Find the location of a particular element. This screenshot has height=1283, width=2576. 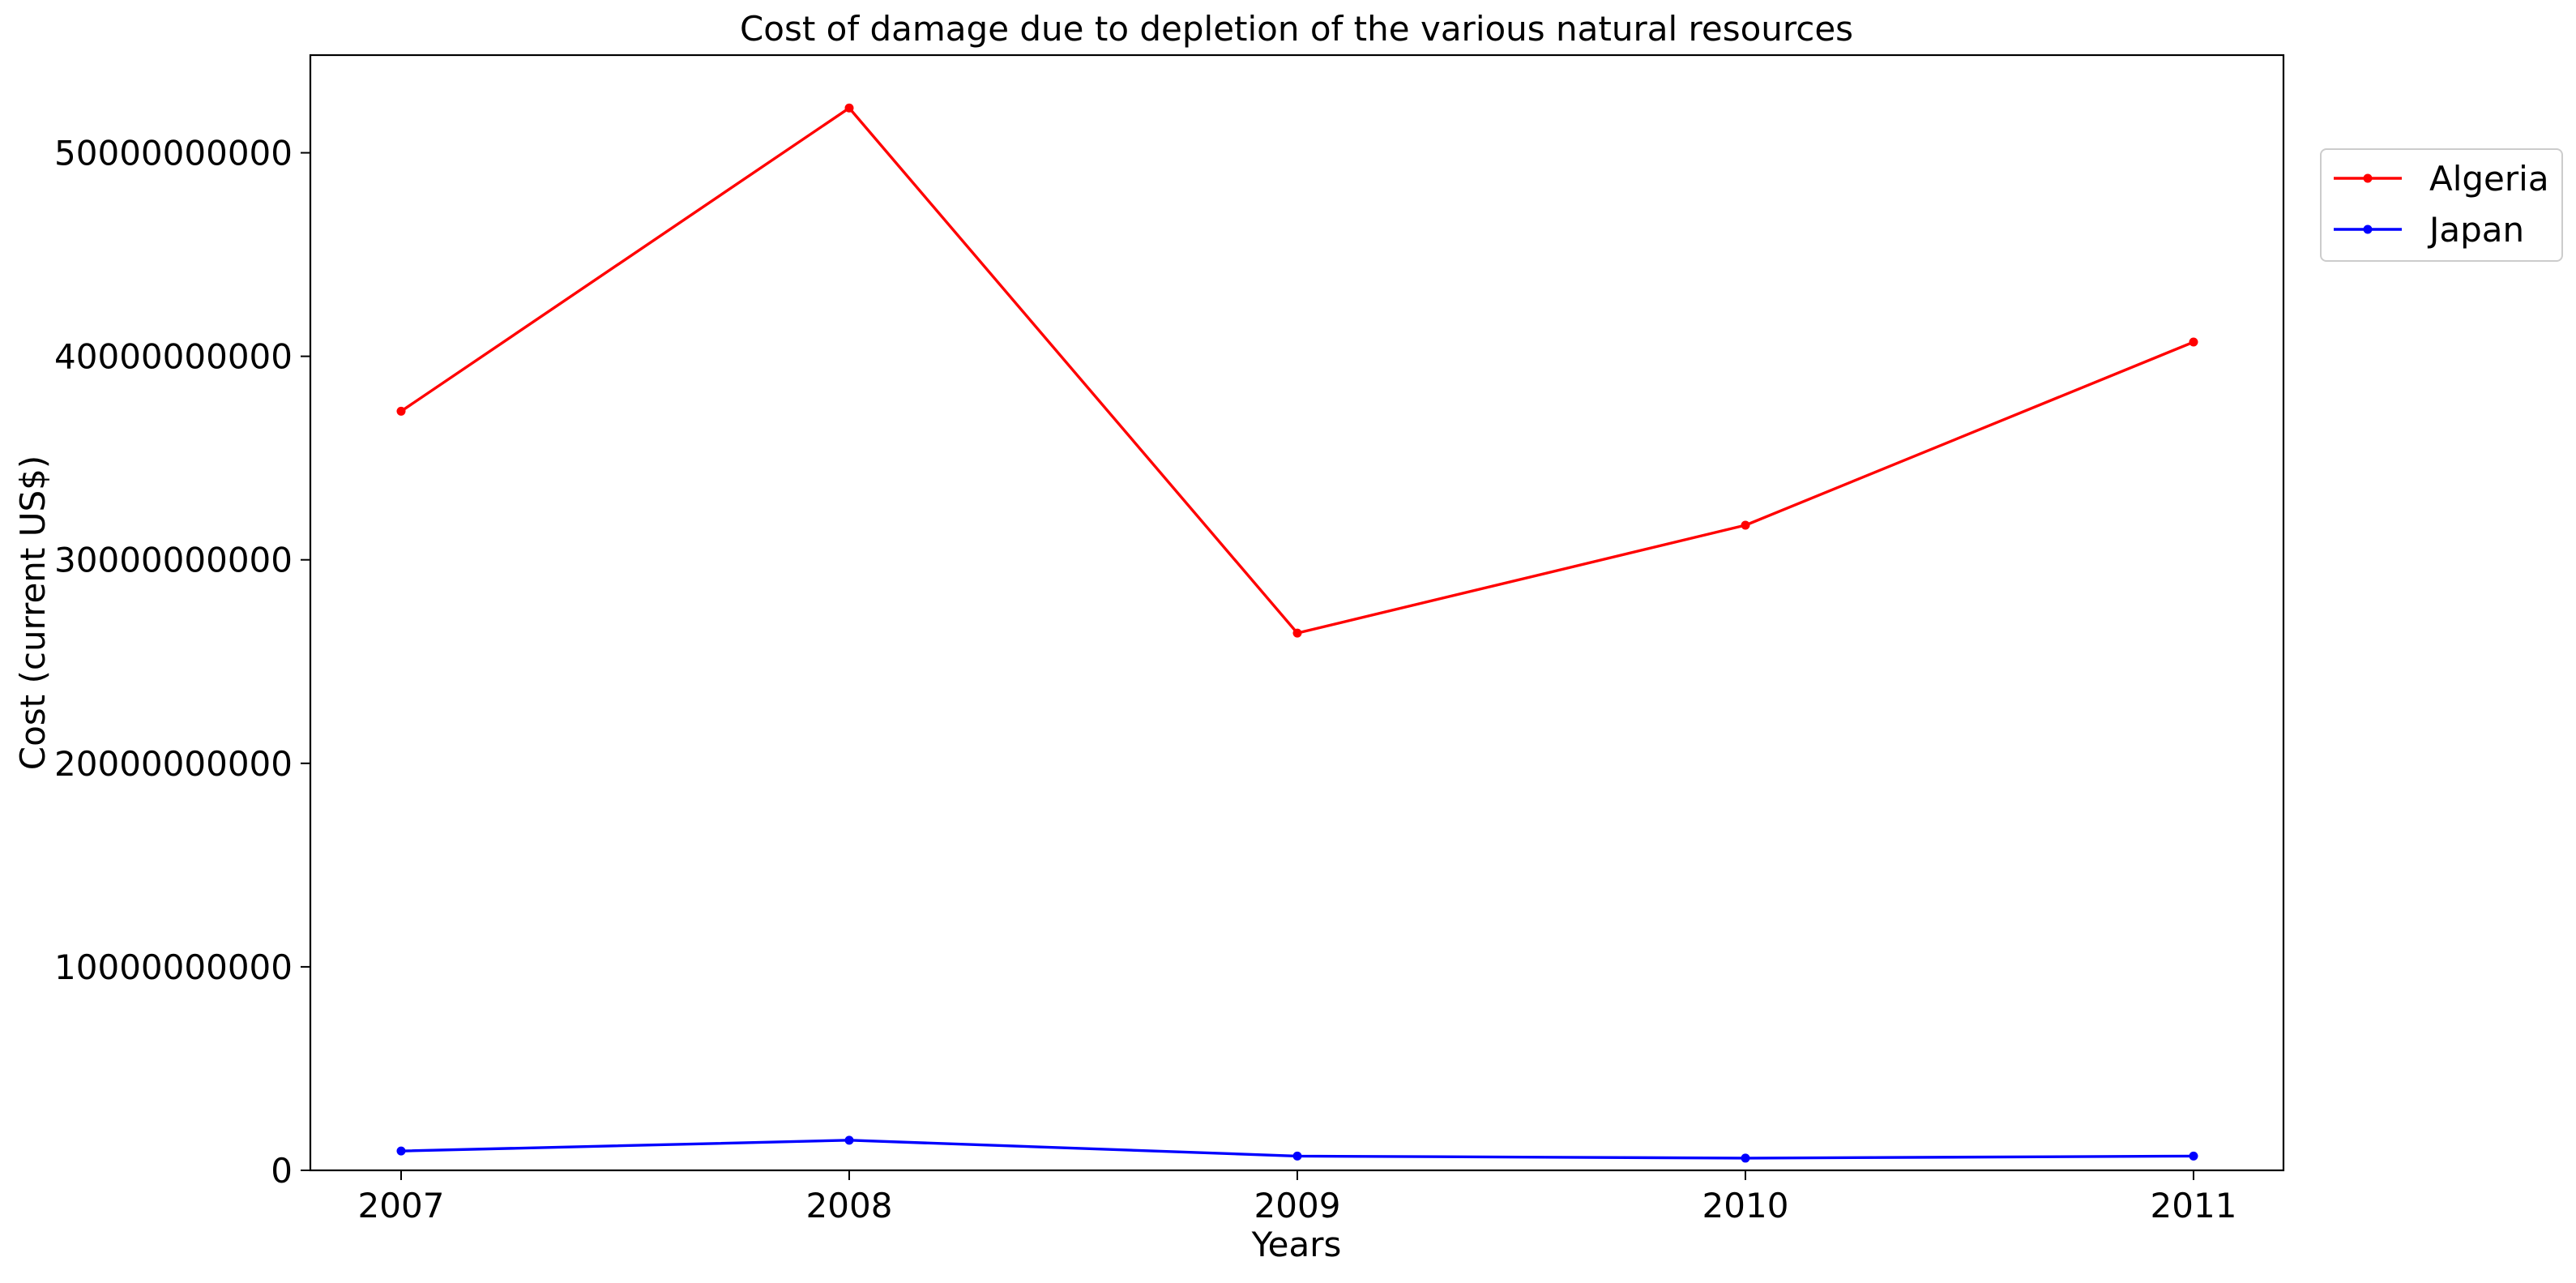

y-tick-label: 0 is located at coordinates (282, 1171).